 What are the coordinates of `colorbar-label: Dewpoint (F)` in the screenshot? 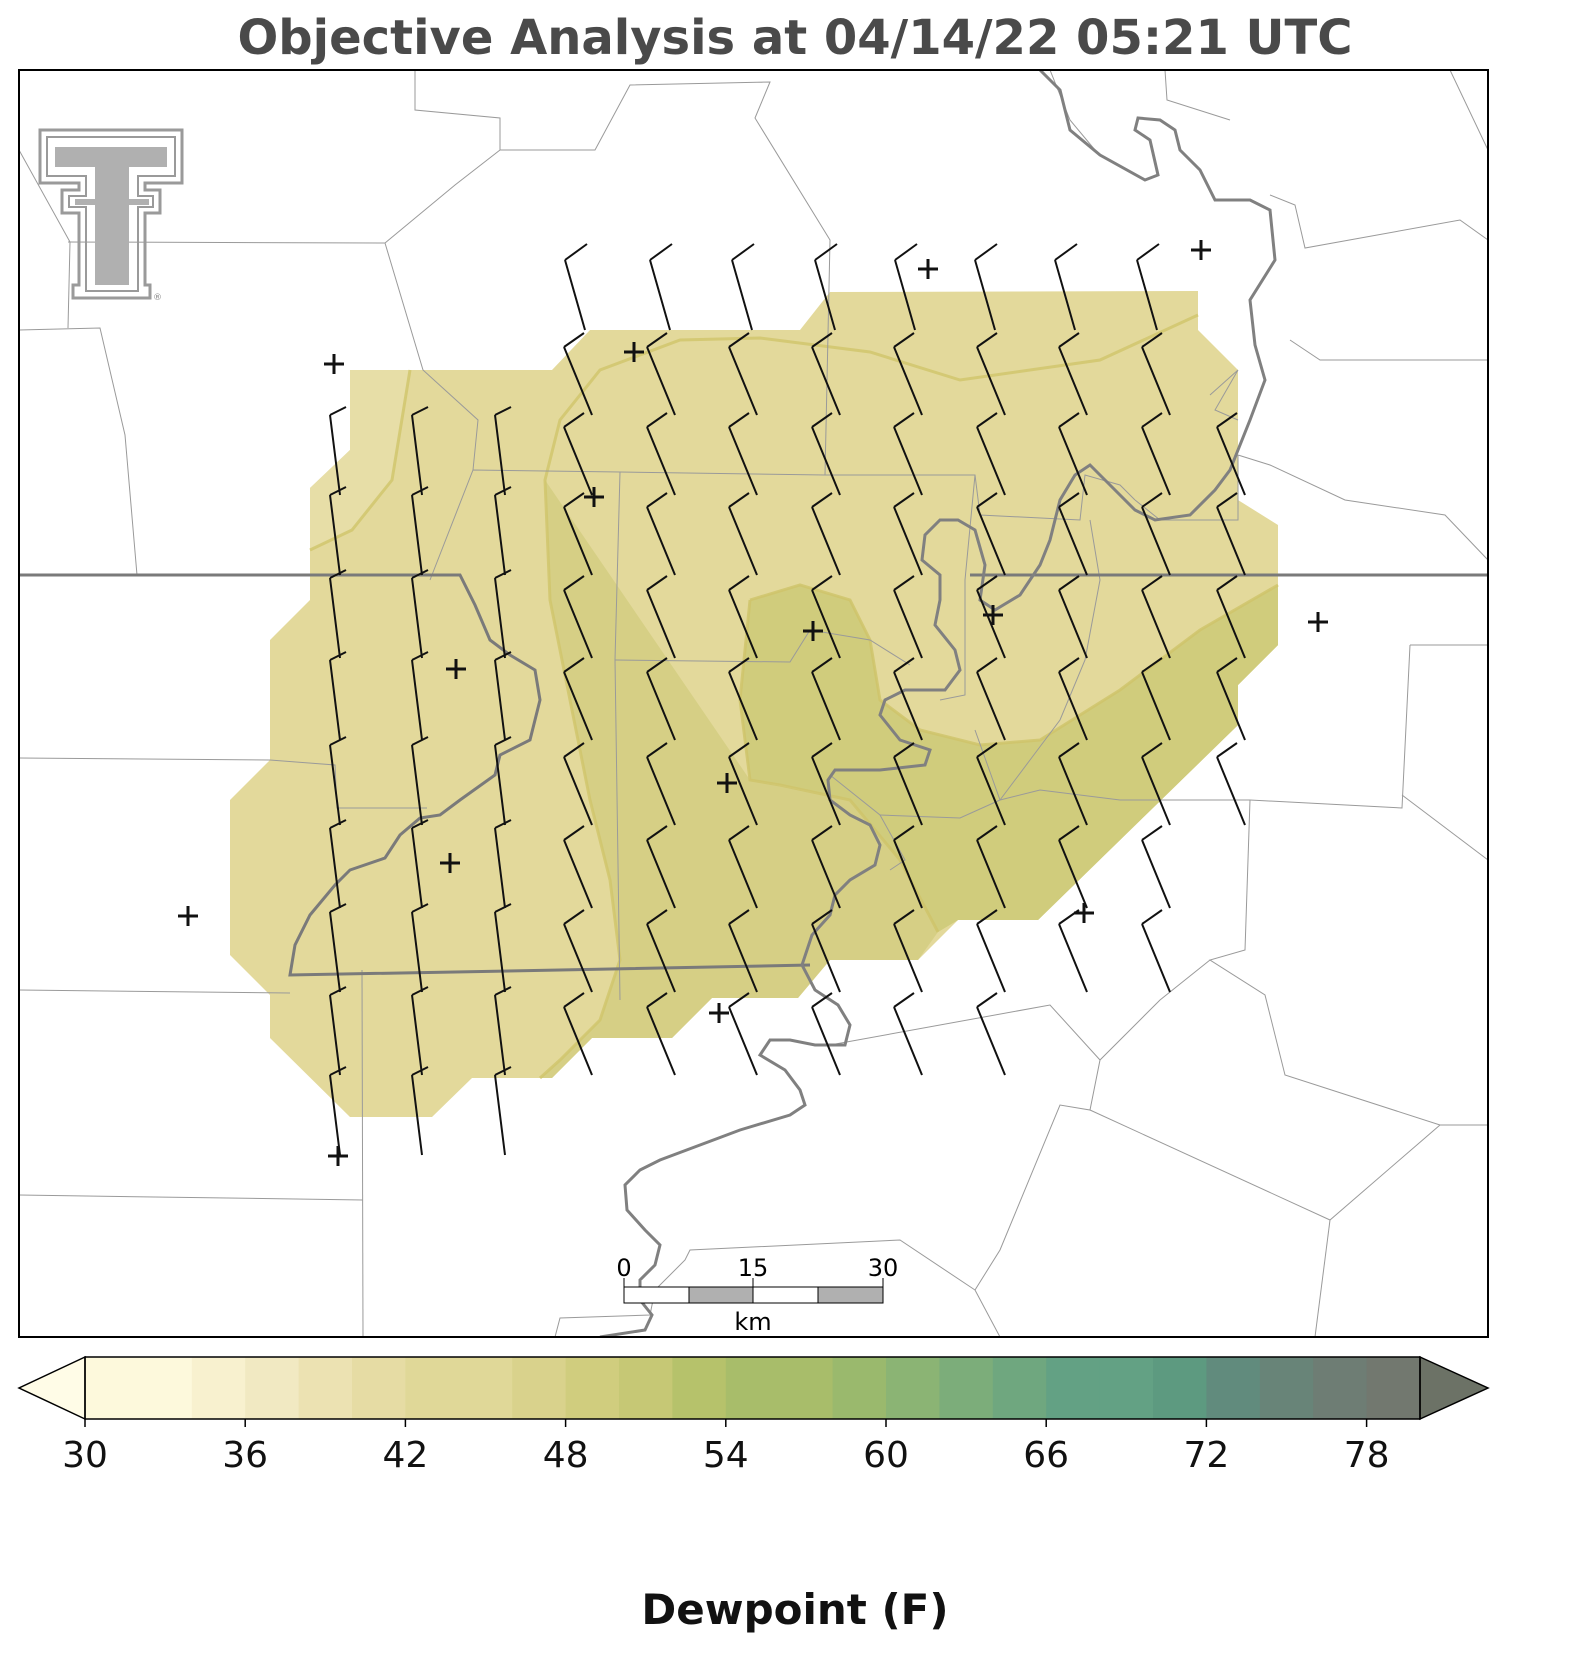 It's located at (795, 1609).